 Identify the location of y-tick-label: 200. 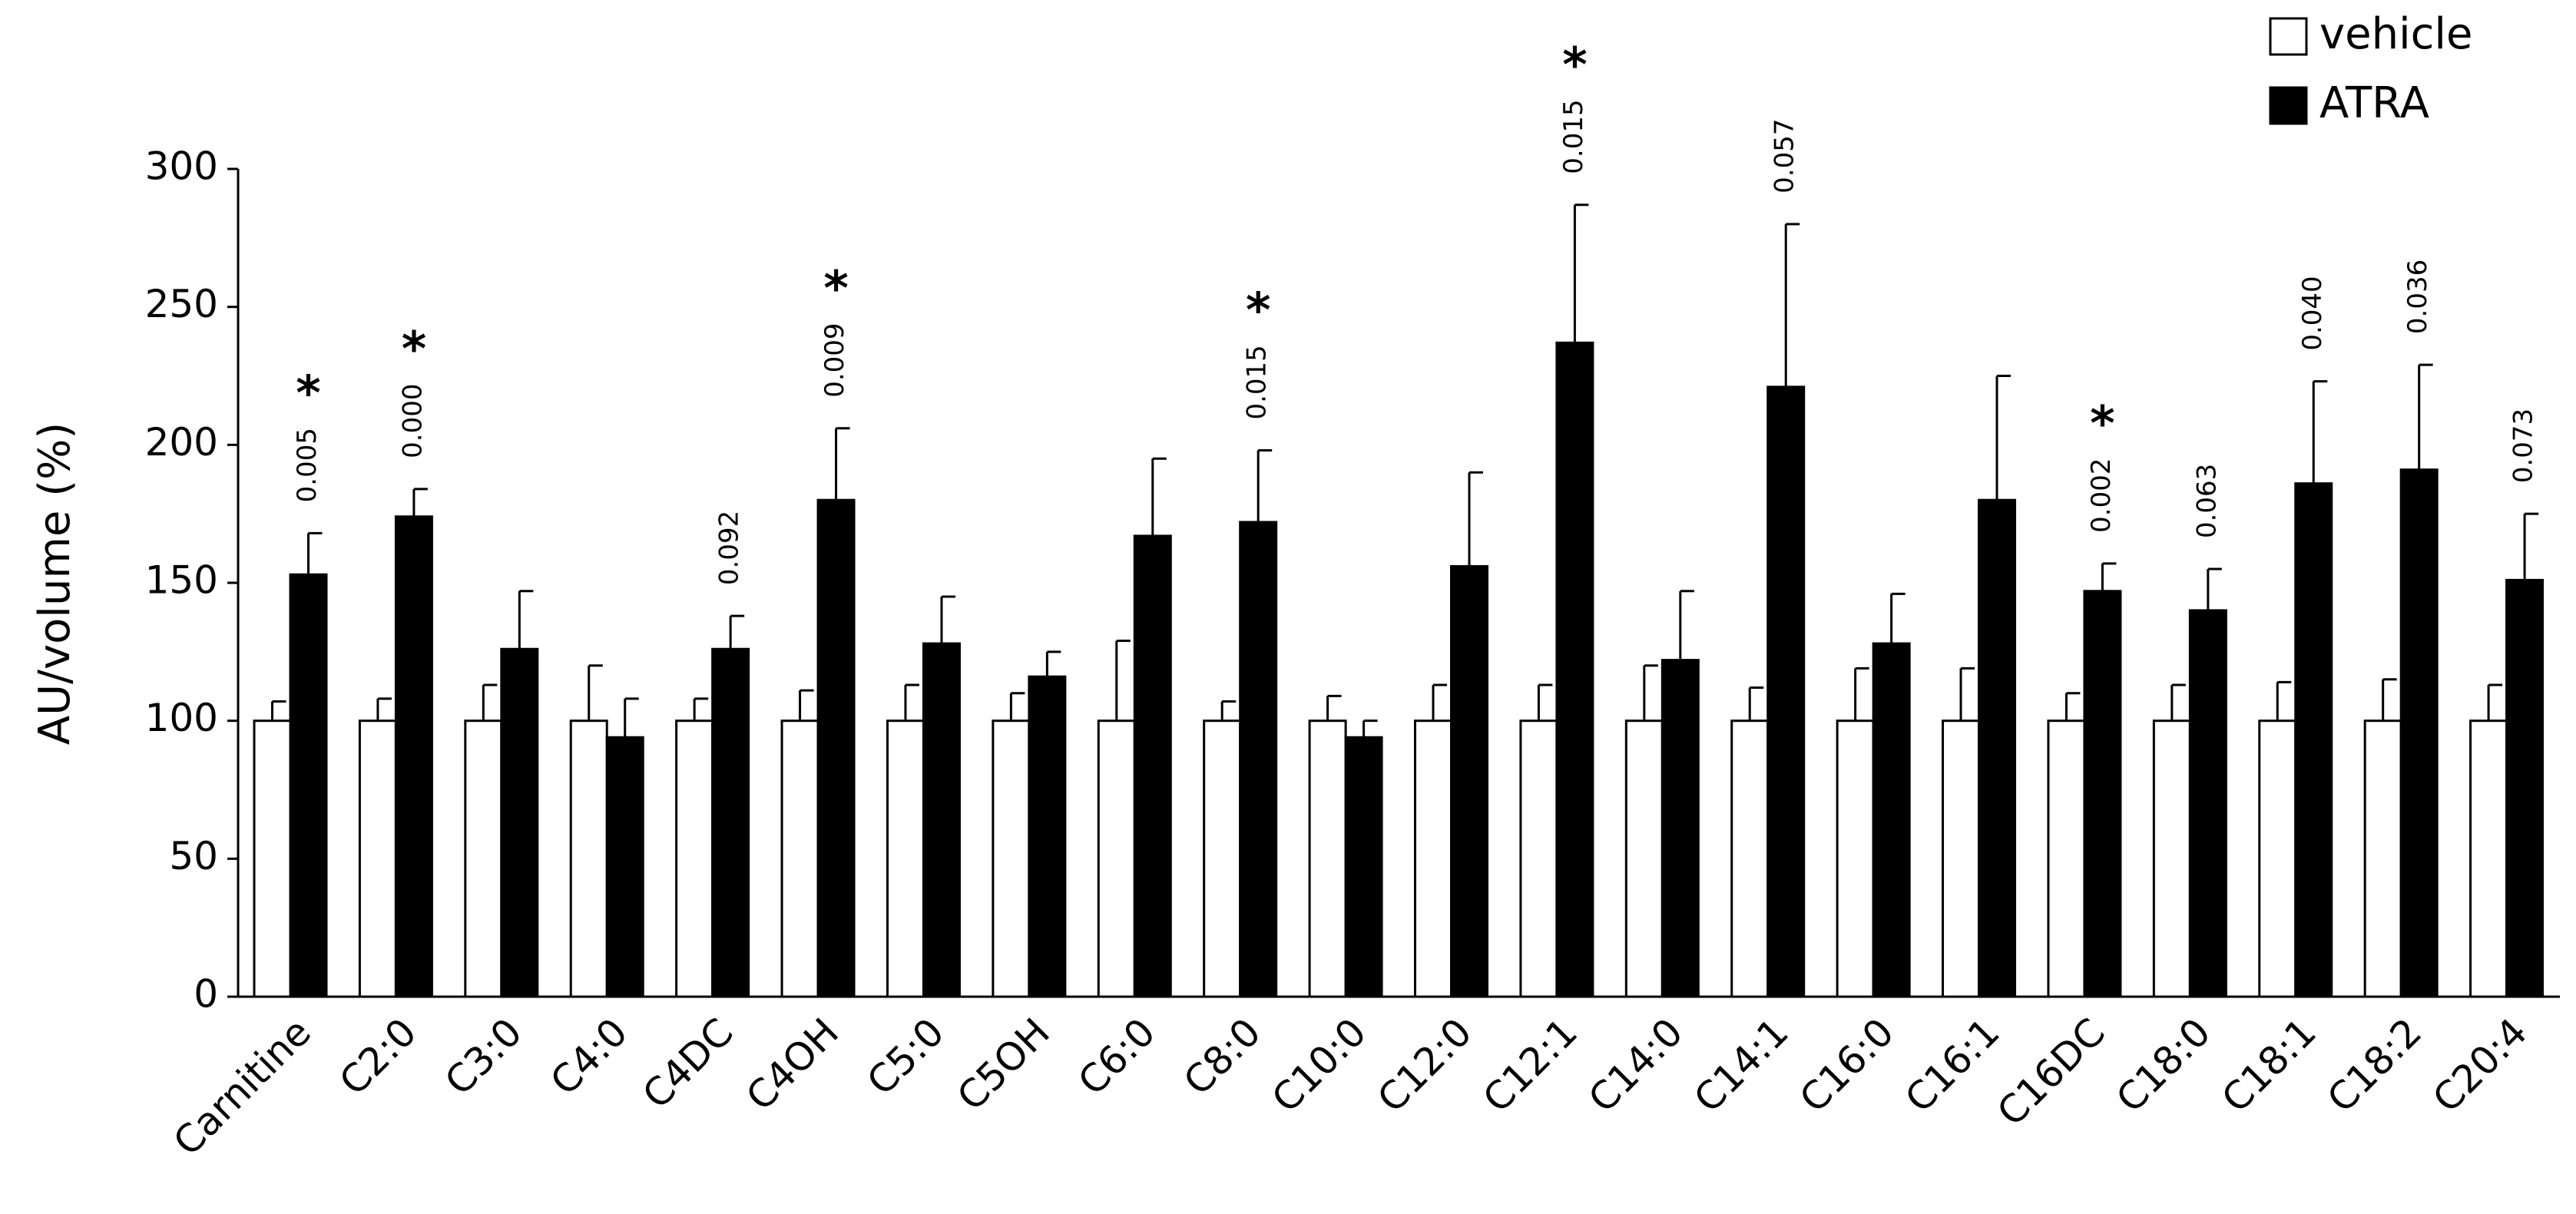
(181, 442).